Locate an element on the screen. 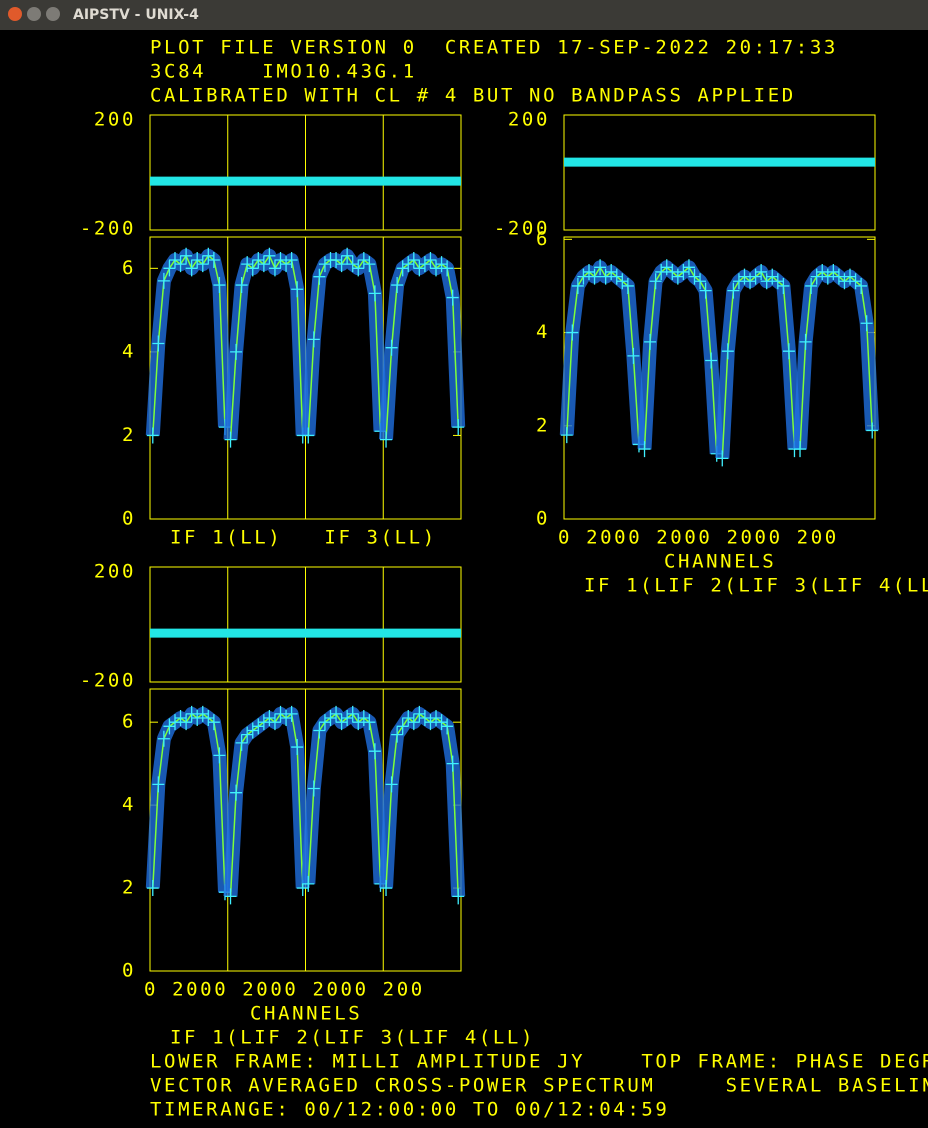 The height and width of the screenshot is (1128, 928). maximize-button is located at coordinates (53, 14).